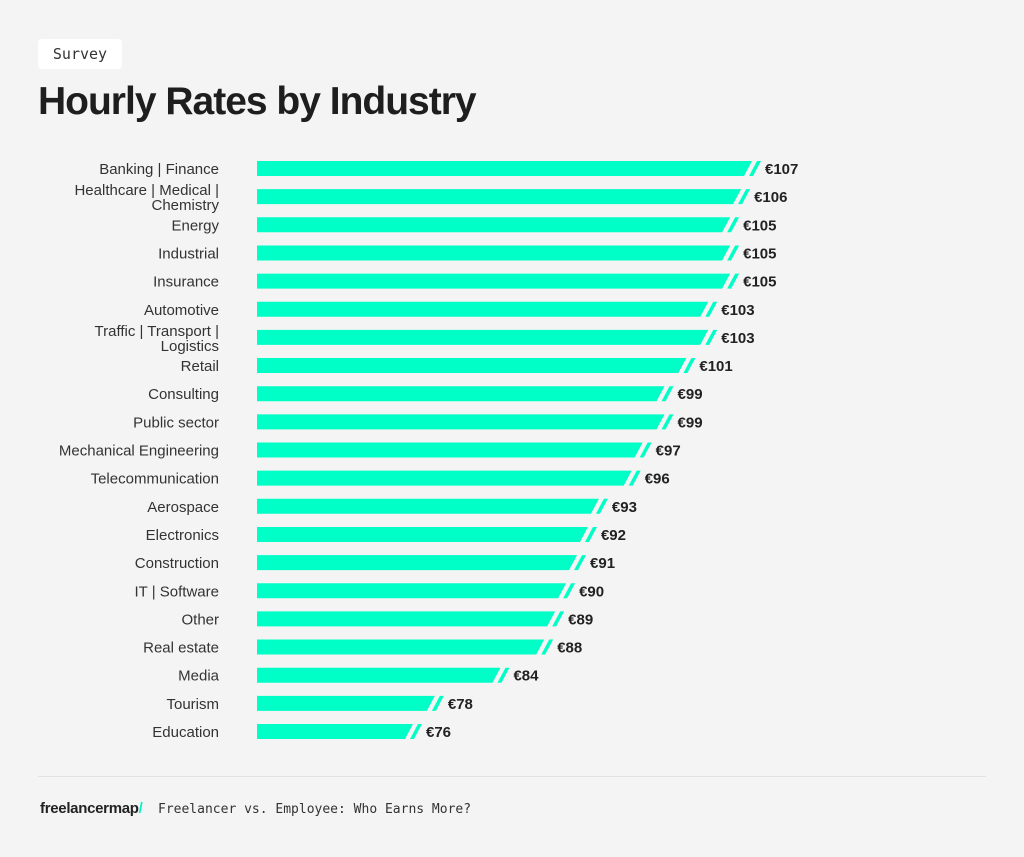 Image resolution: width=1024 pixels, height=857 pixels. What do you see at coordinates (183, 394) in the screenshot?
I see `category-label: Consulting` at bounding box center [183, 394].